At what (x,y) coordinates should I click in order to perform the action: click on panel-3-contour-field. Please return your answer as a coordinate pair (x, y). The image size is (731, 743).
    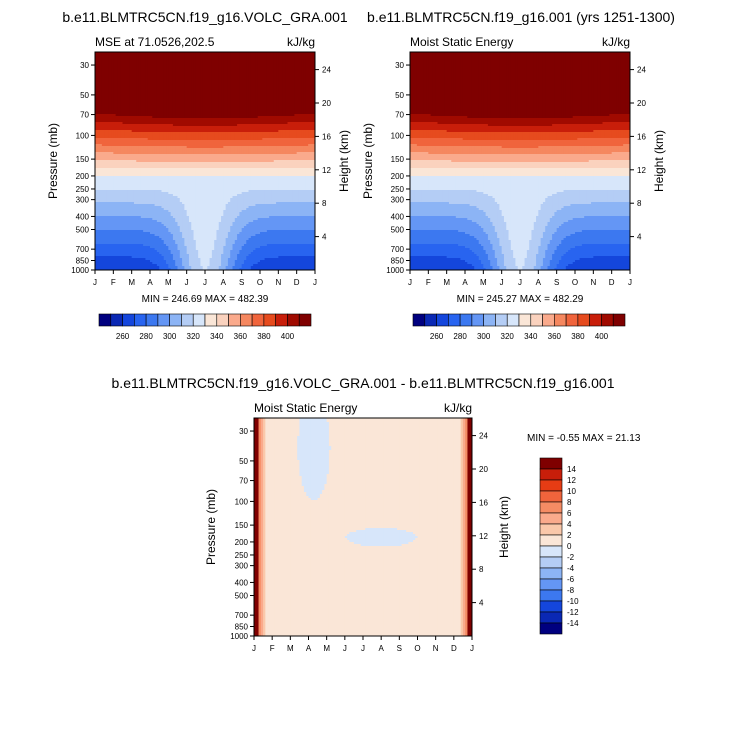
    Looking at the image, I should click on (363, 527).